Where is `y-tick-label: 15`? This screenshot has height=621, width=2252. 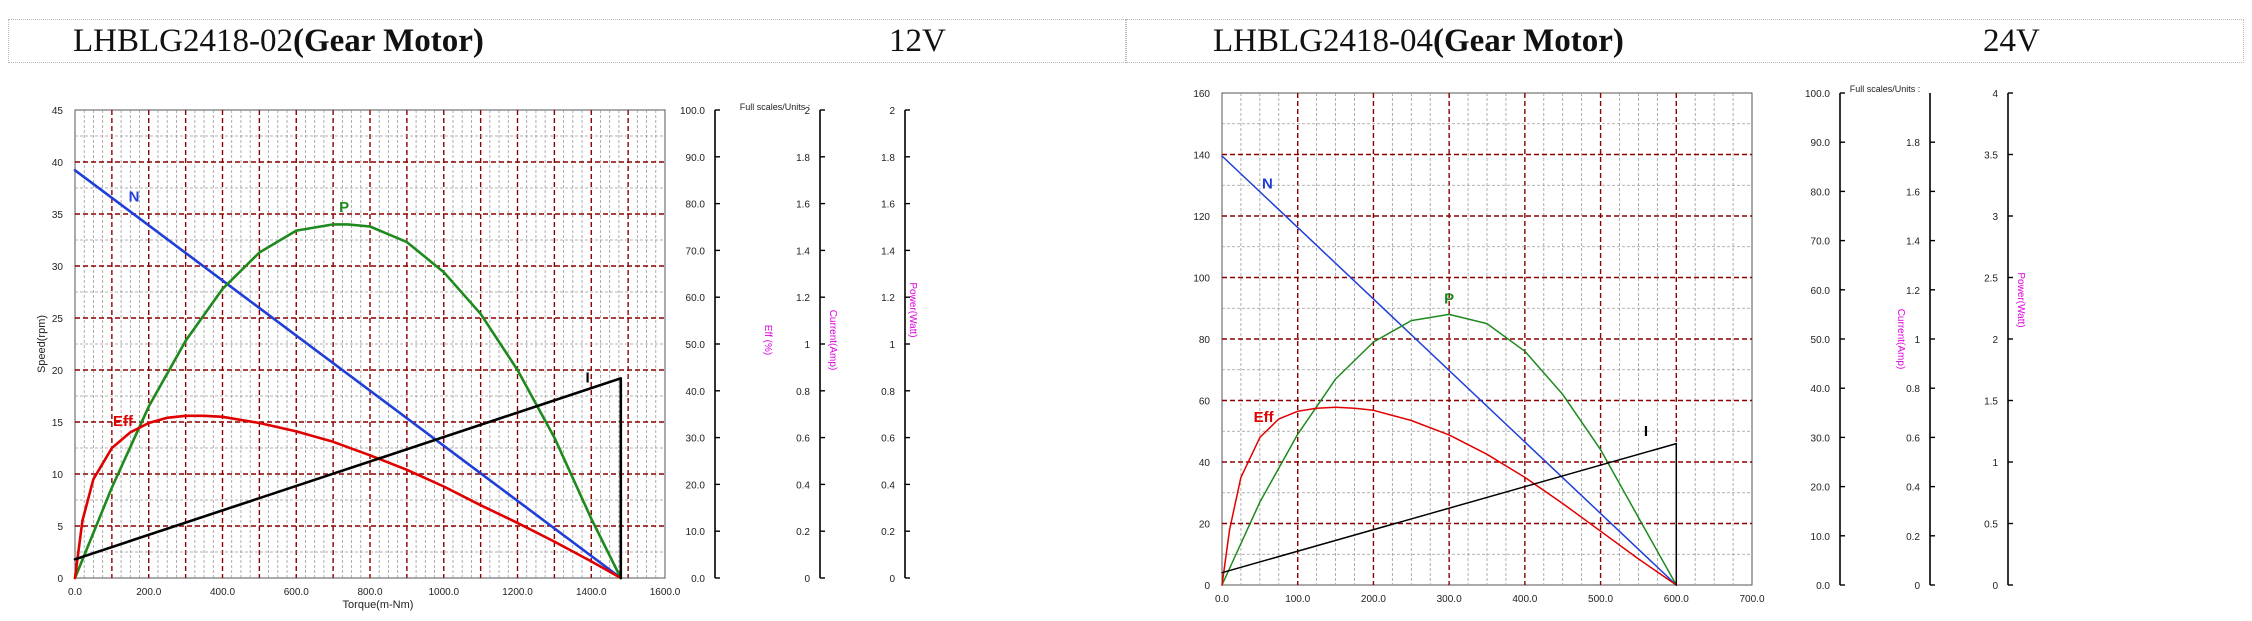 y-tick-label: 15 is located at coordinates (58, 423).